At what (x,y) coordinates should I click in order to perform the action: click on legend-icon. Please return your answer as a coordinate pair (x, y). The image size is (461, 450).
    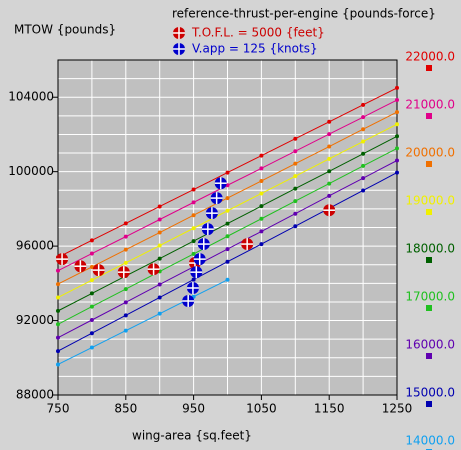
    Looking at the image, I should click on (179, 49).